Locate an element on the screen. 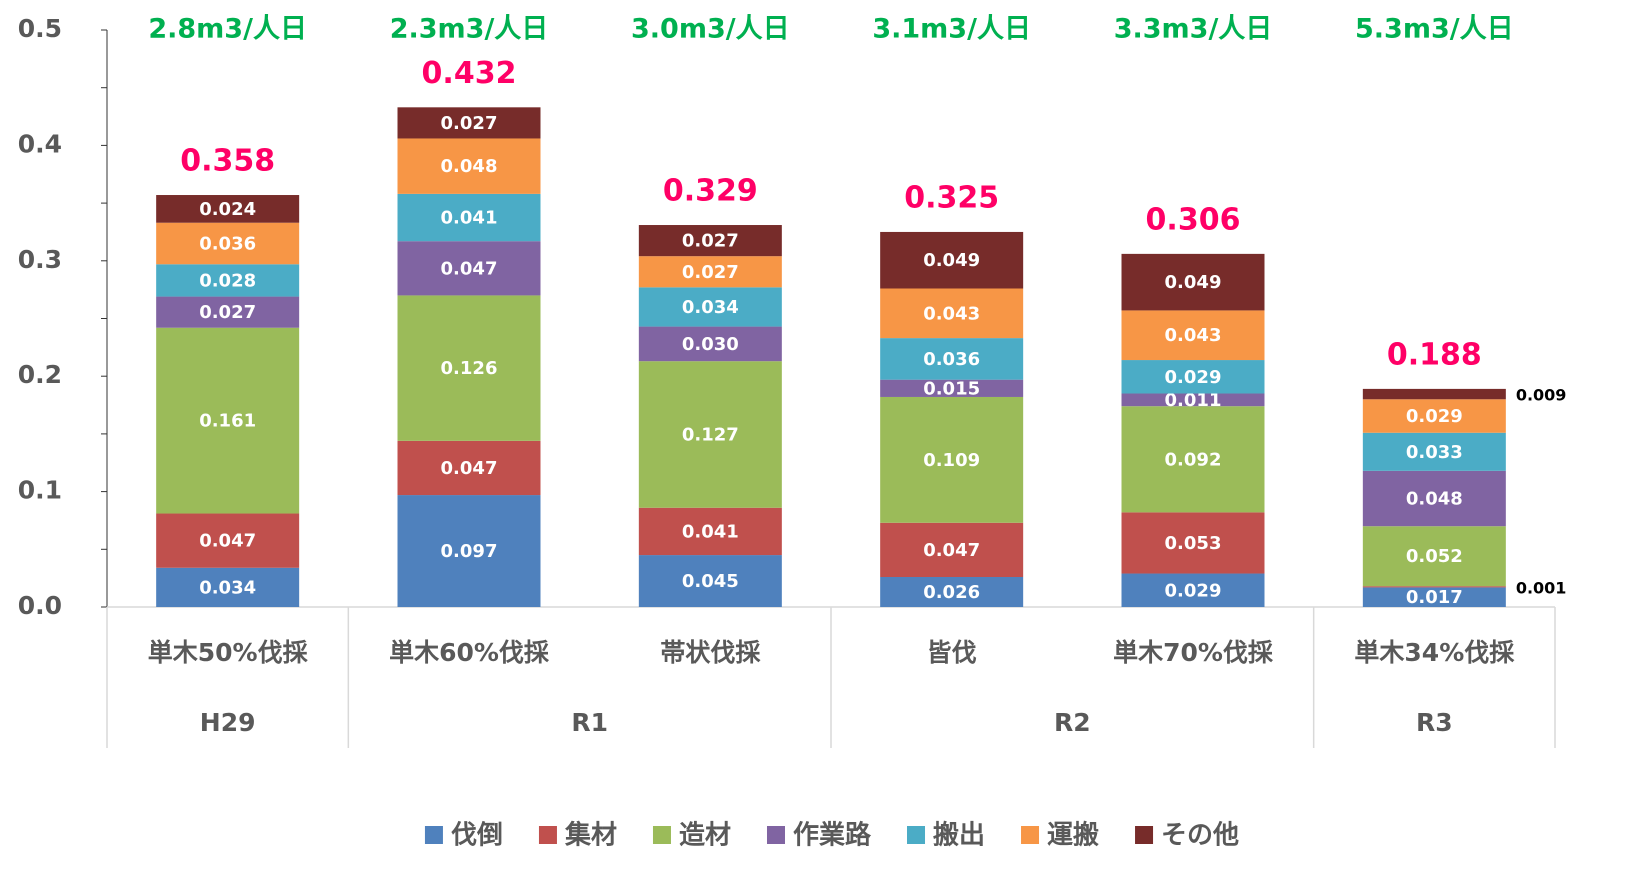  data-label: 0.097 is located at coordinates (469, 551).